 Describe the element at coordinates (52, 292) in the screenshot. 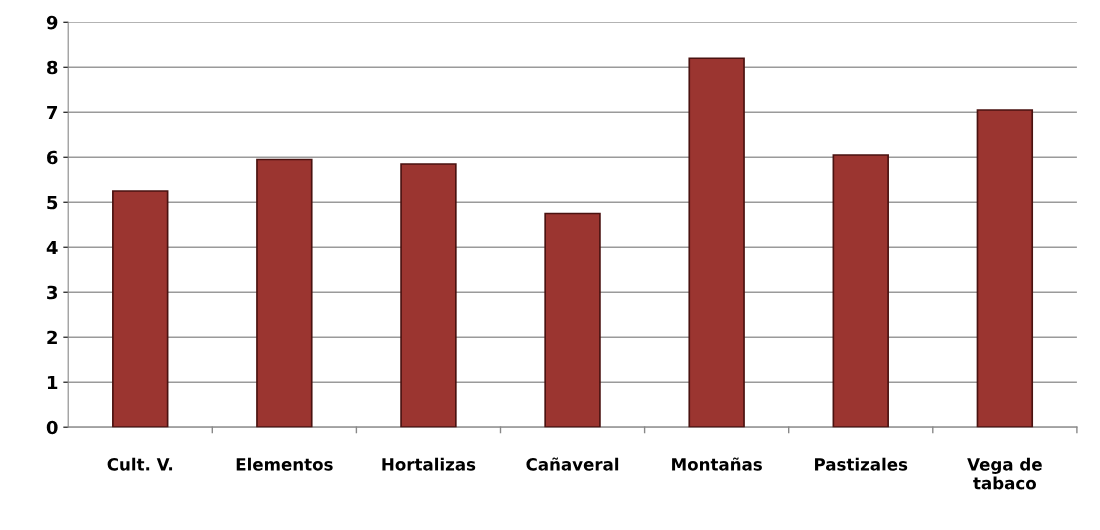

I see `y-tick-label: 3` at that location.